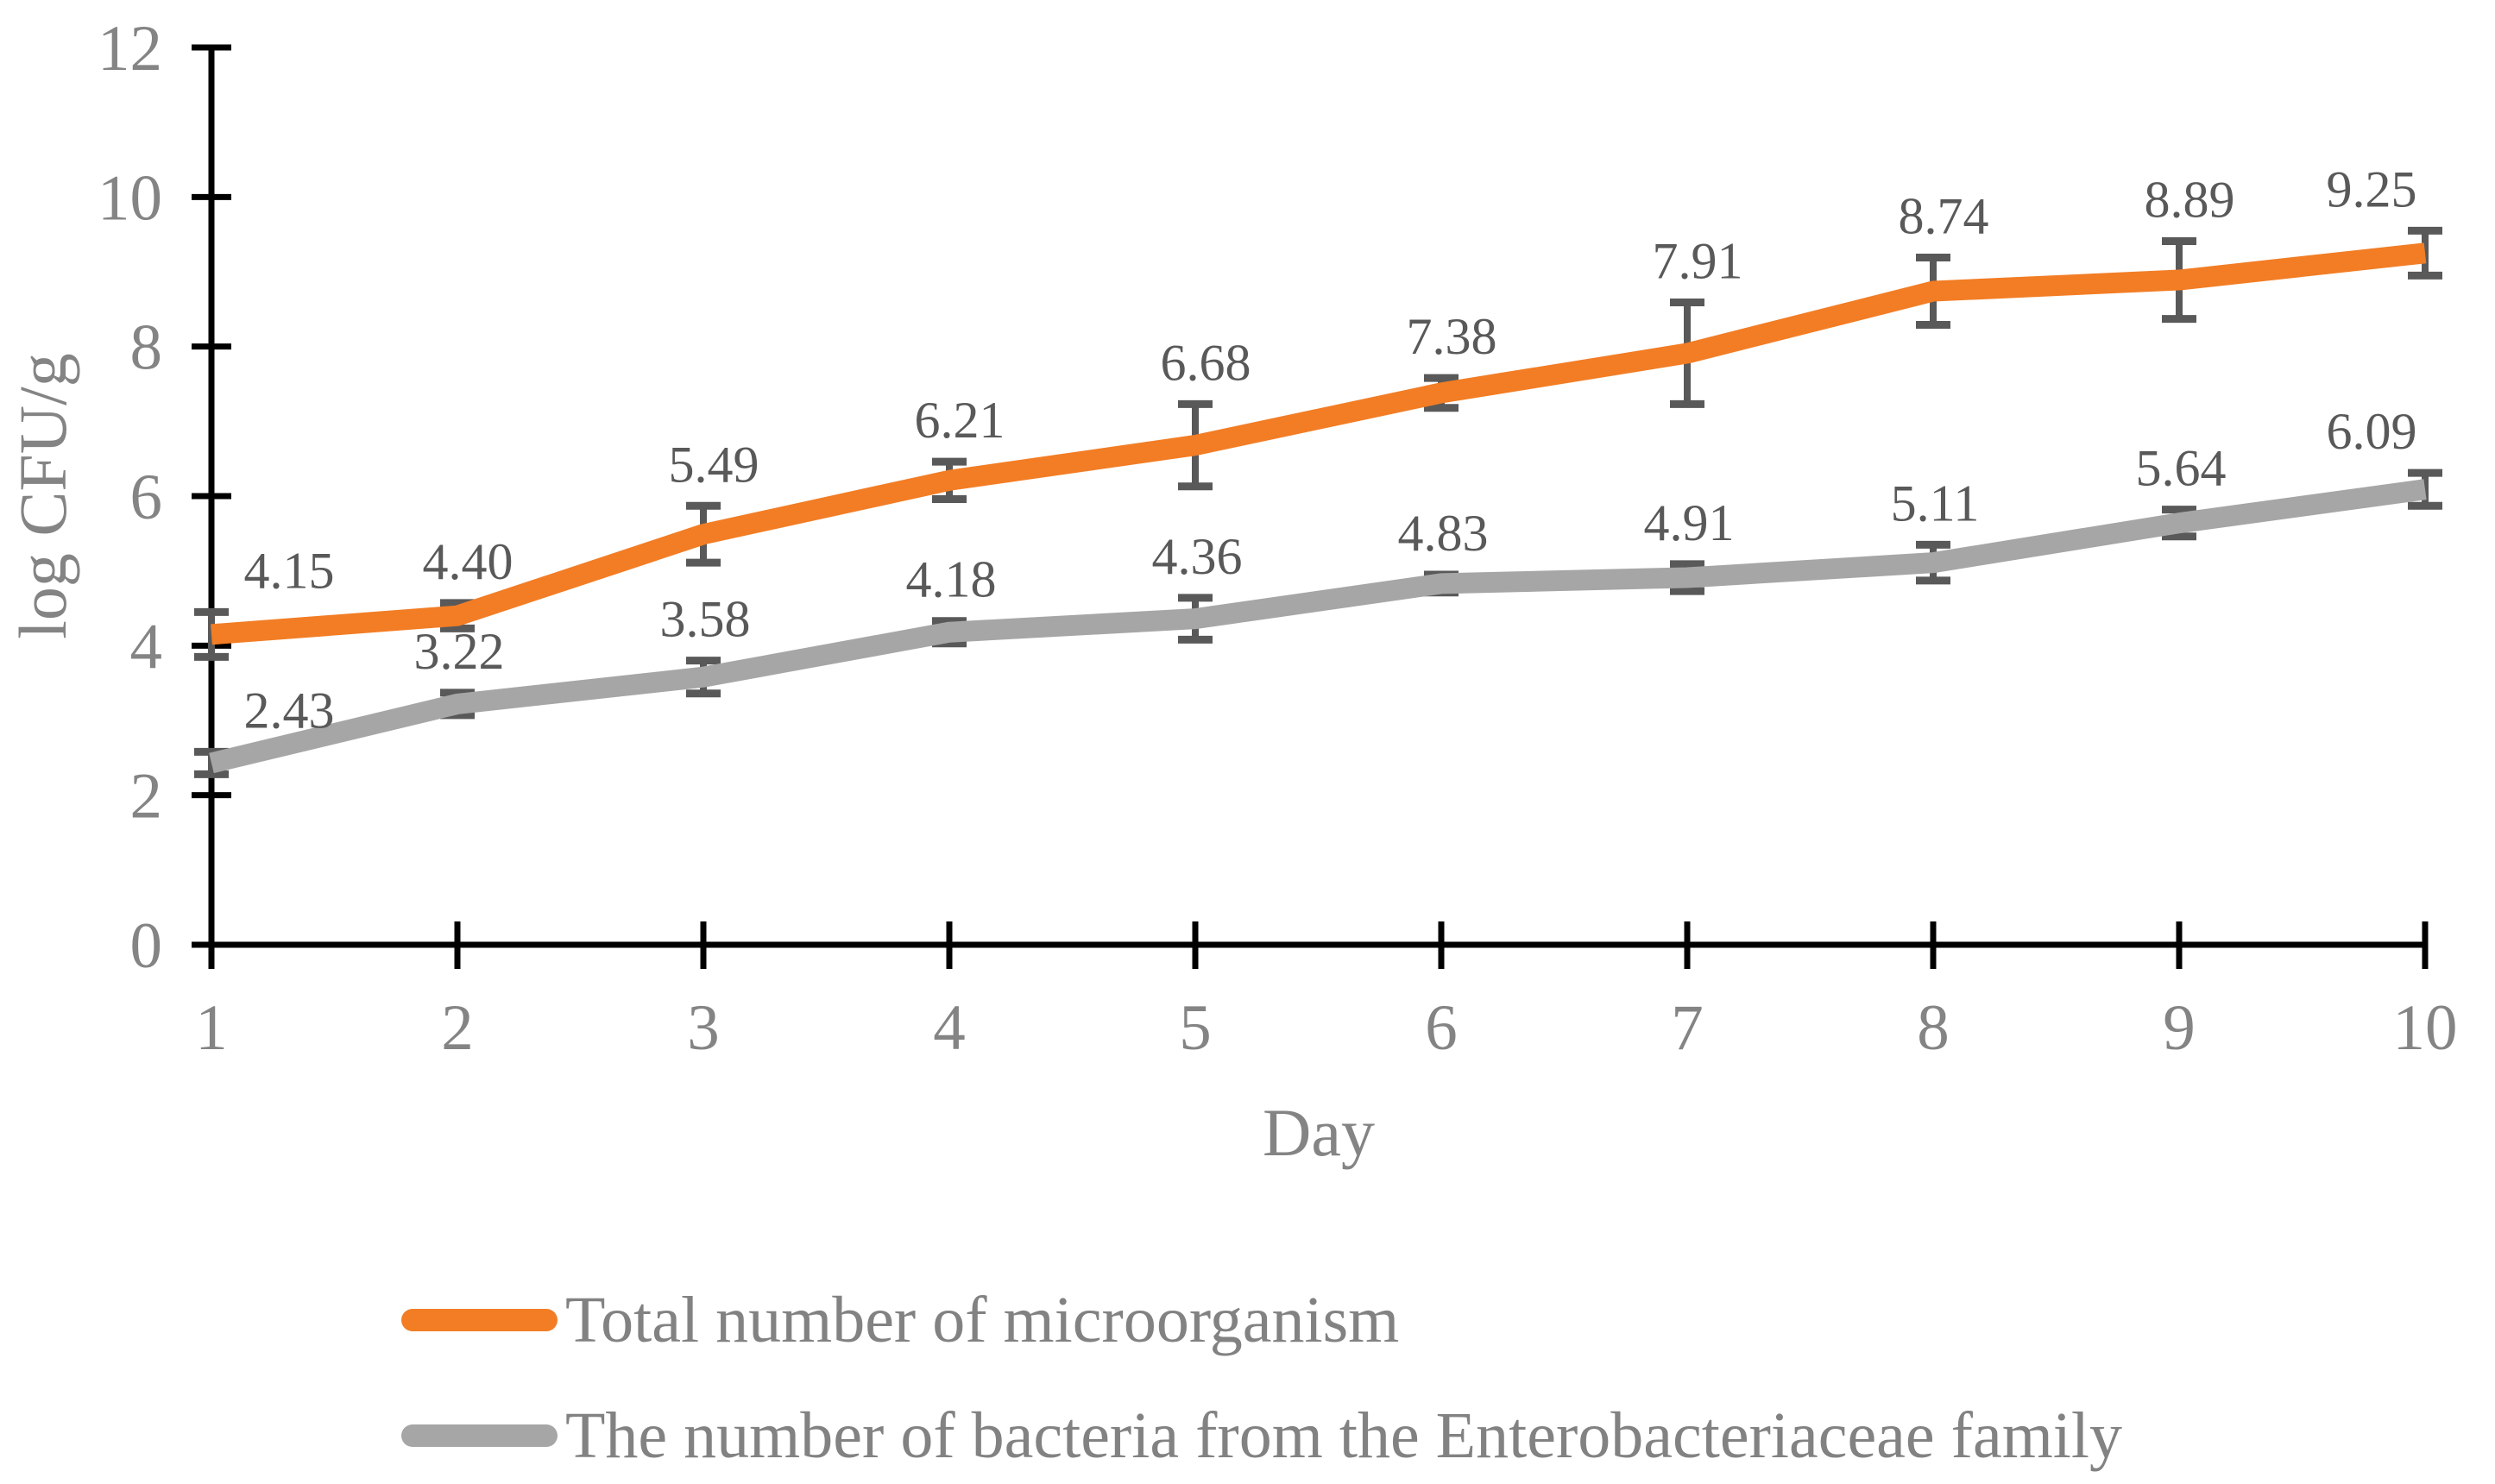 The image size is (2495, 1484). What do you see at coordinates (1688, 1028) in the screenshot?
I see `x-tick-label: 7` at bounding box center [1688, 1028].